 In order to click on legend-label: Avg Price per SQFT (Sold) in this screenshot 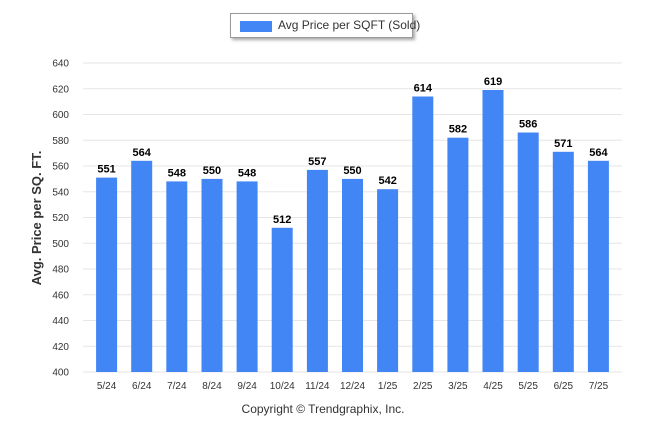, I will do `click(349, 25)`.